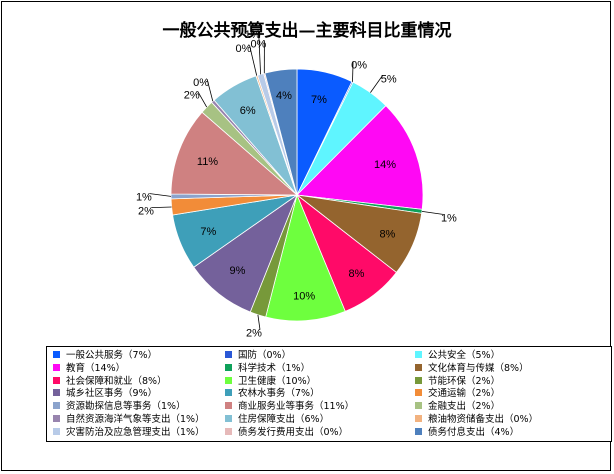 Image resolution: width=614 pixels, height=474 pixels. I want to click on legend-item: 公共安全（5%）, so click(457, 356).